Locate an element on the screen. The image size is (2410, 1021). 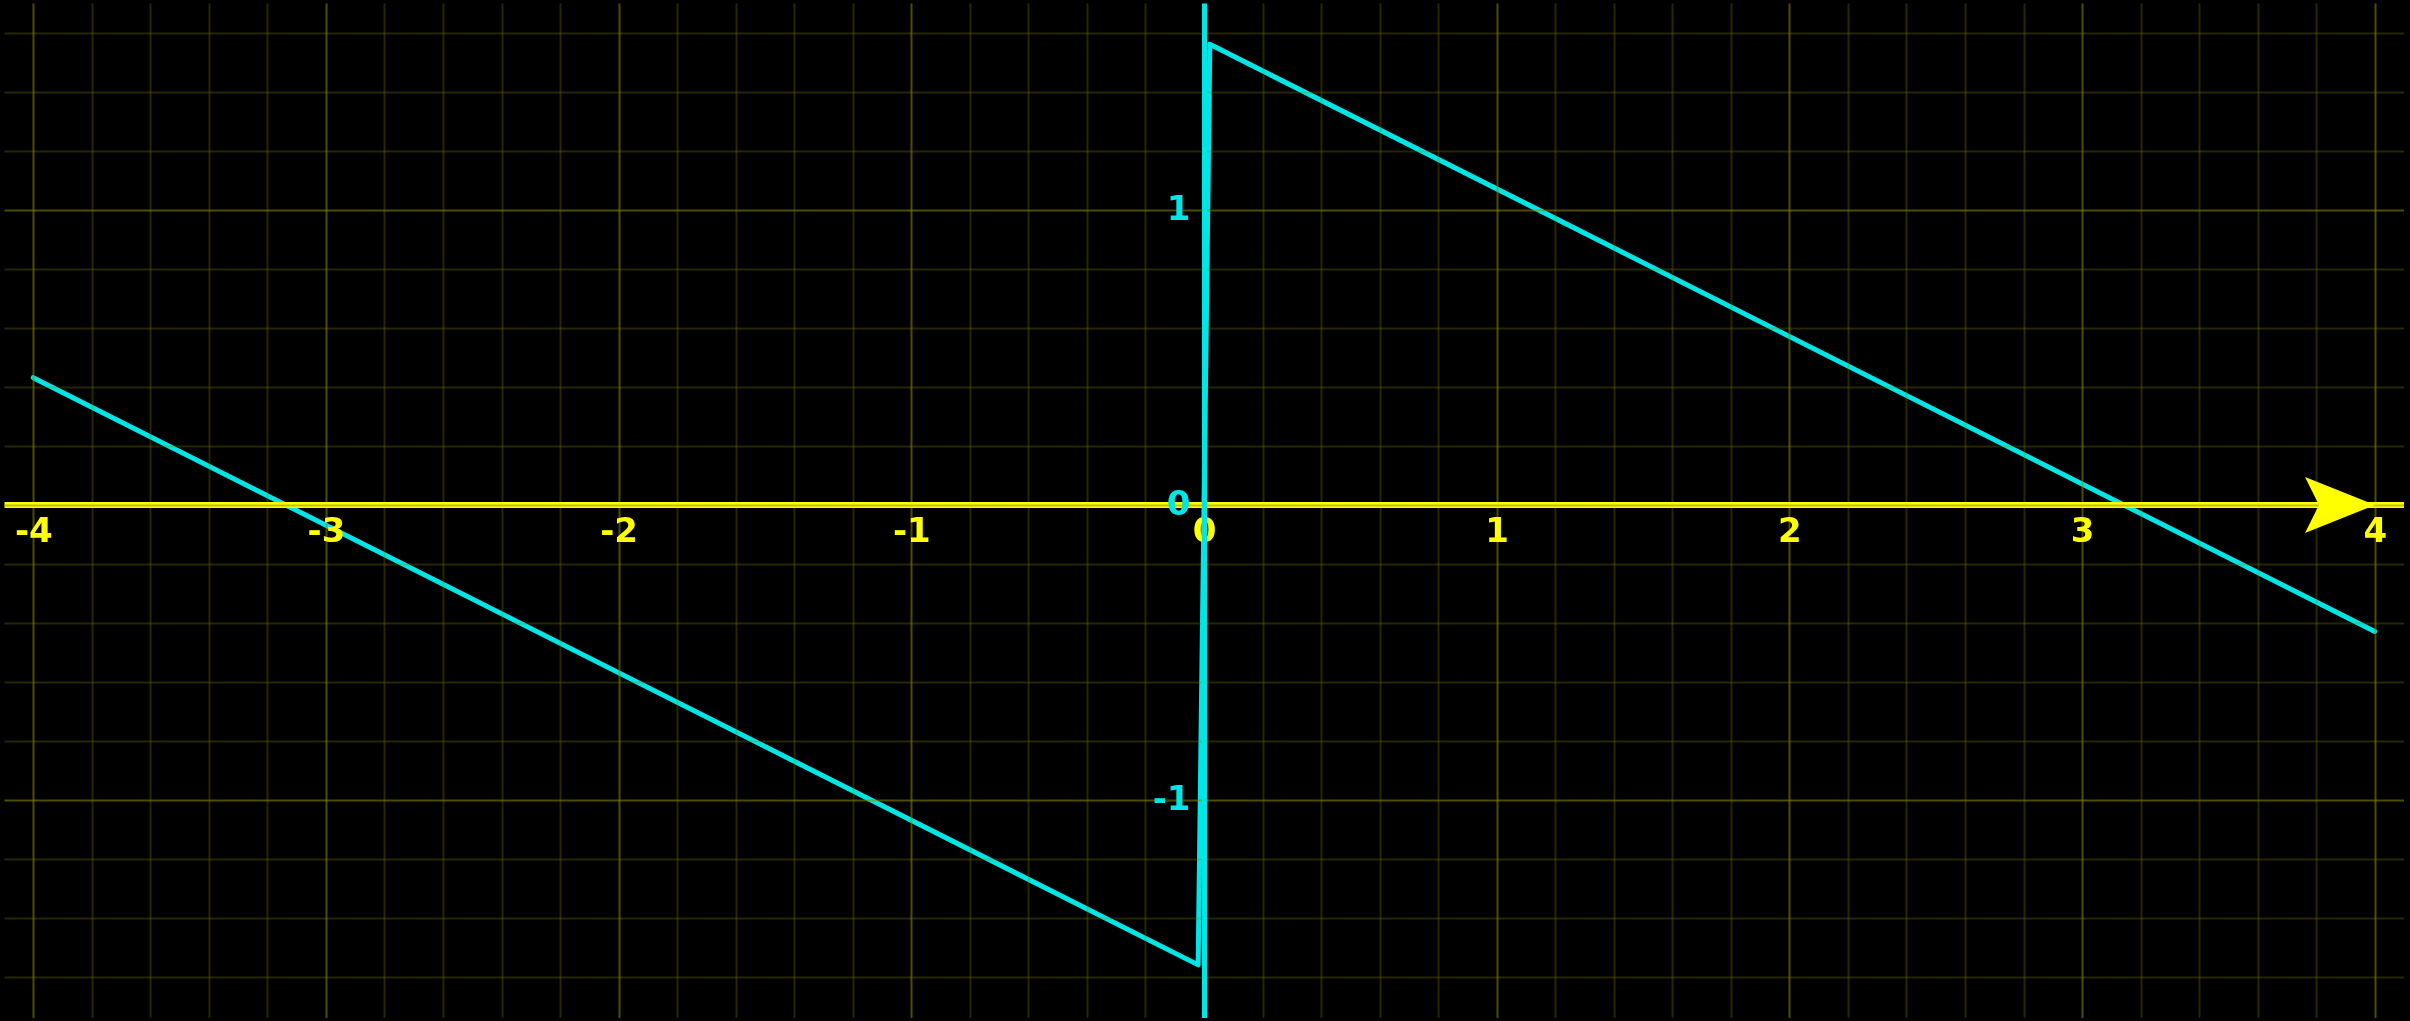
x-tick-label: -4 is located at coordinates (33, 530).